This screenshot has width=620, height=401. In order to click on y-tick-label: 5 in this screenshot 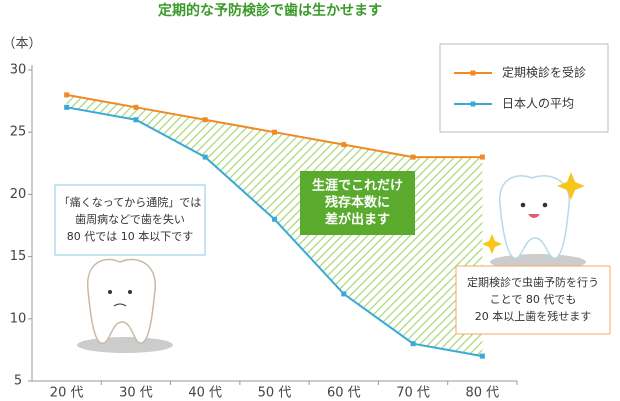, I will do `click(18, 381)`.